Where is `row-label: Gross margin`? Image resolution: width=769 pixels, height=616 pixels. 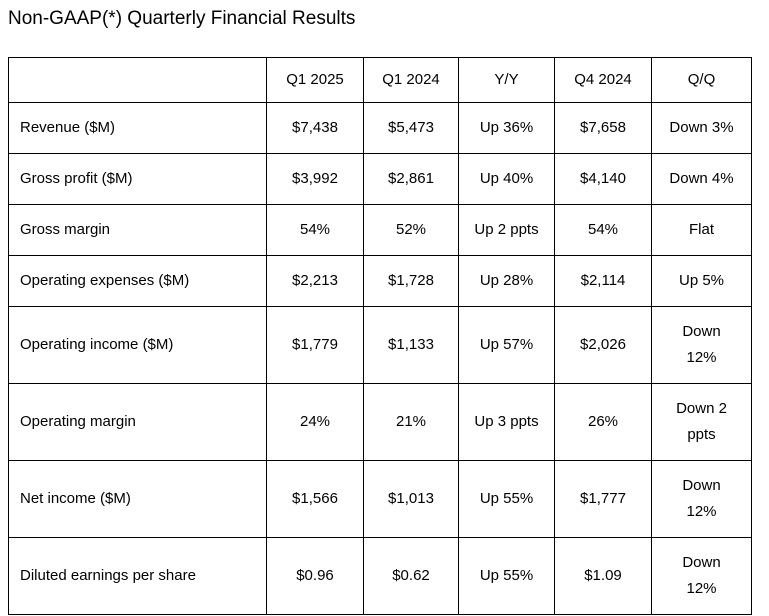 row-label: Gross margin is located at coordinates (137, 230).